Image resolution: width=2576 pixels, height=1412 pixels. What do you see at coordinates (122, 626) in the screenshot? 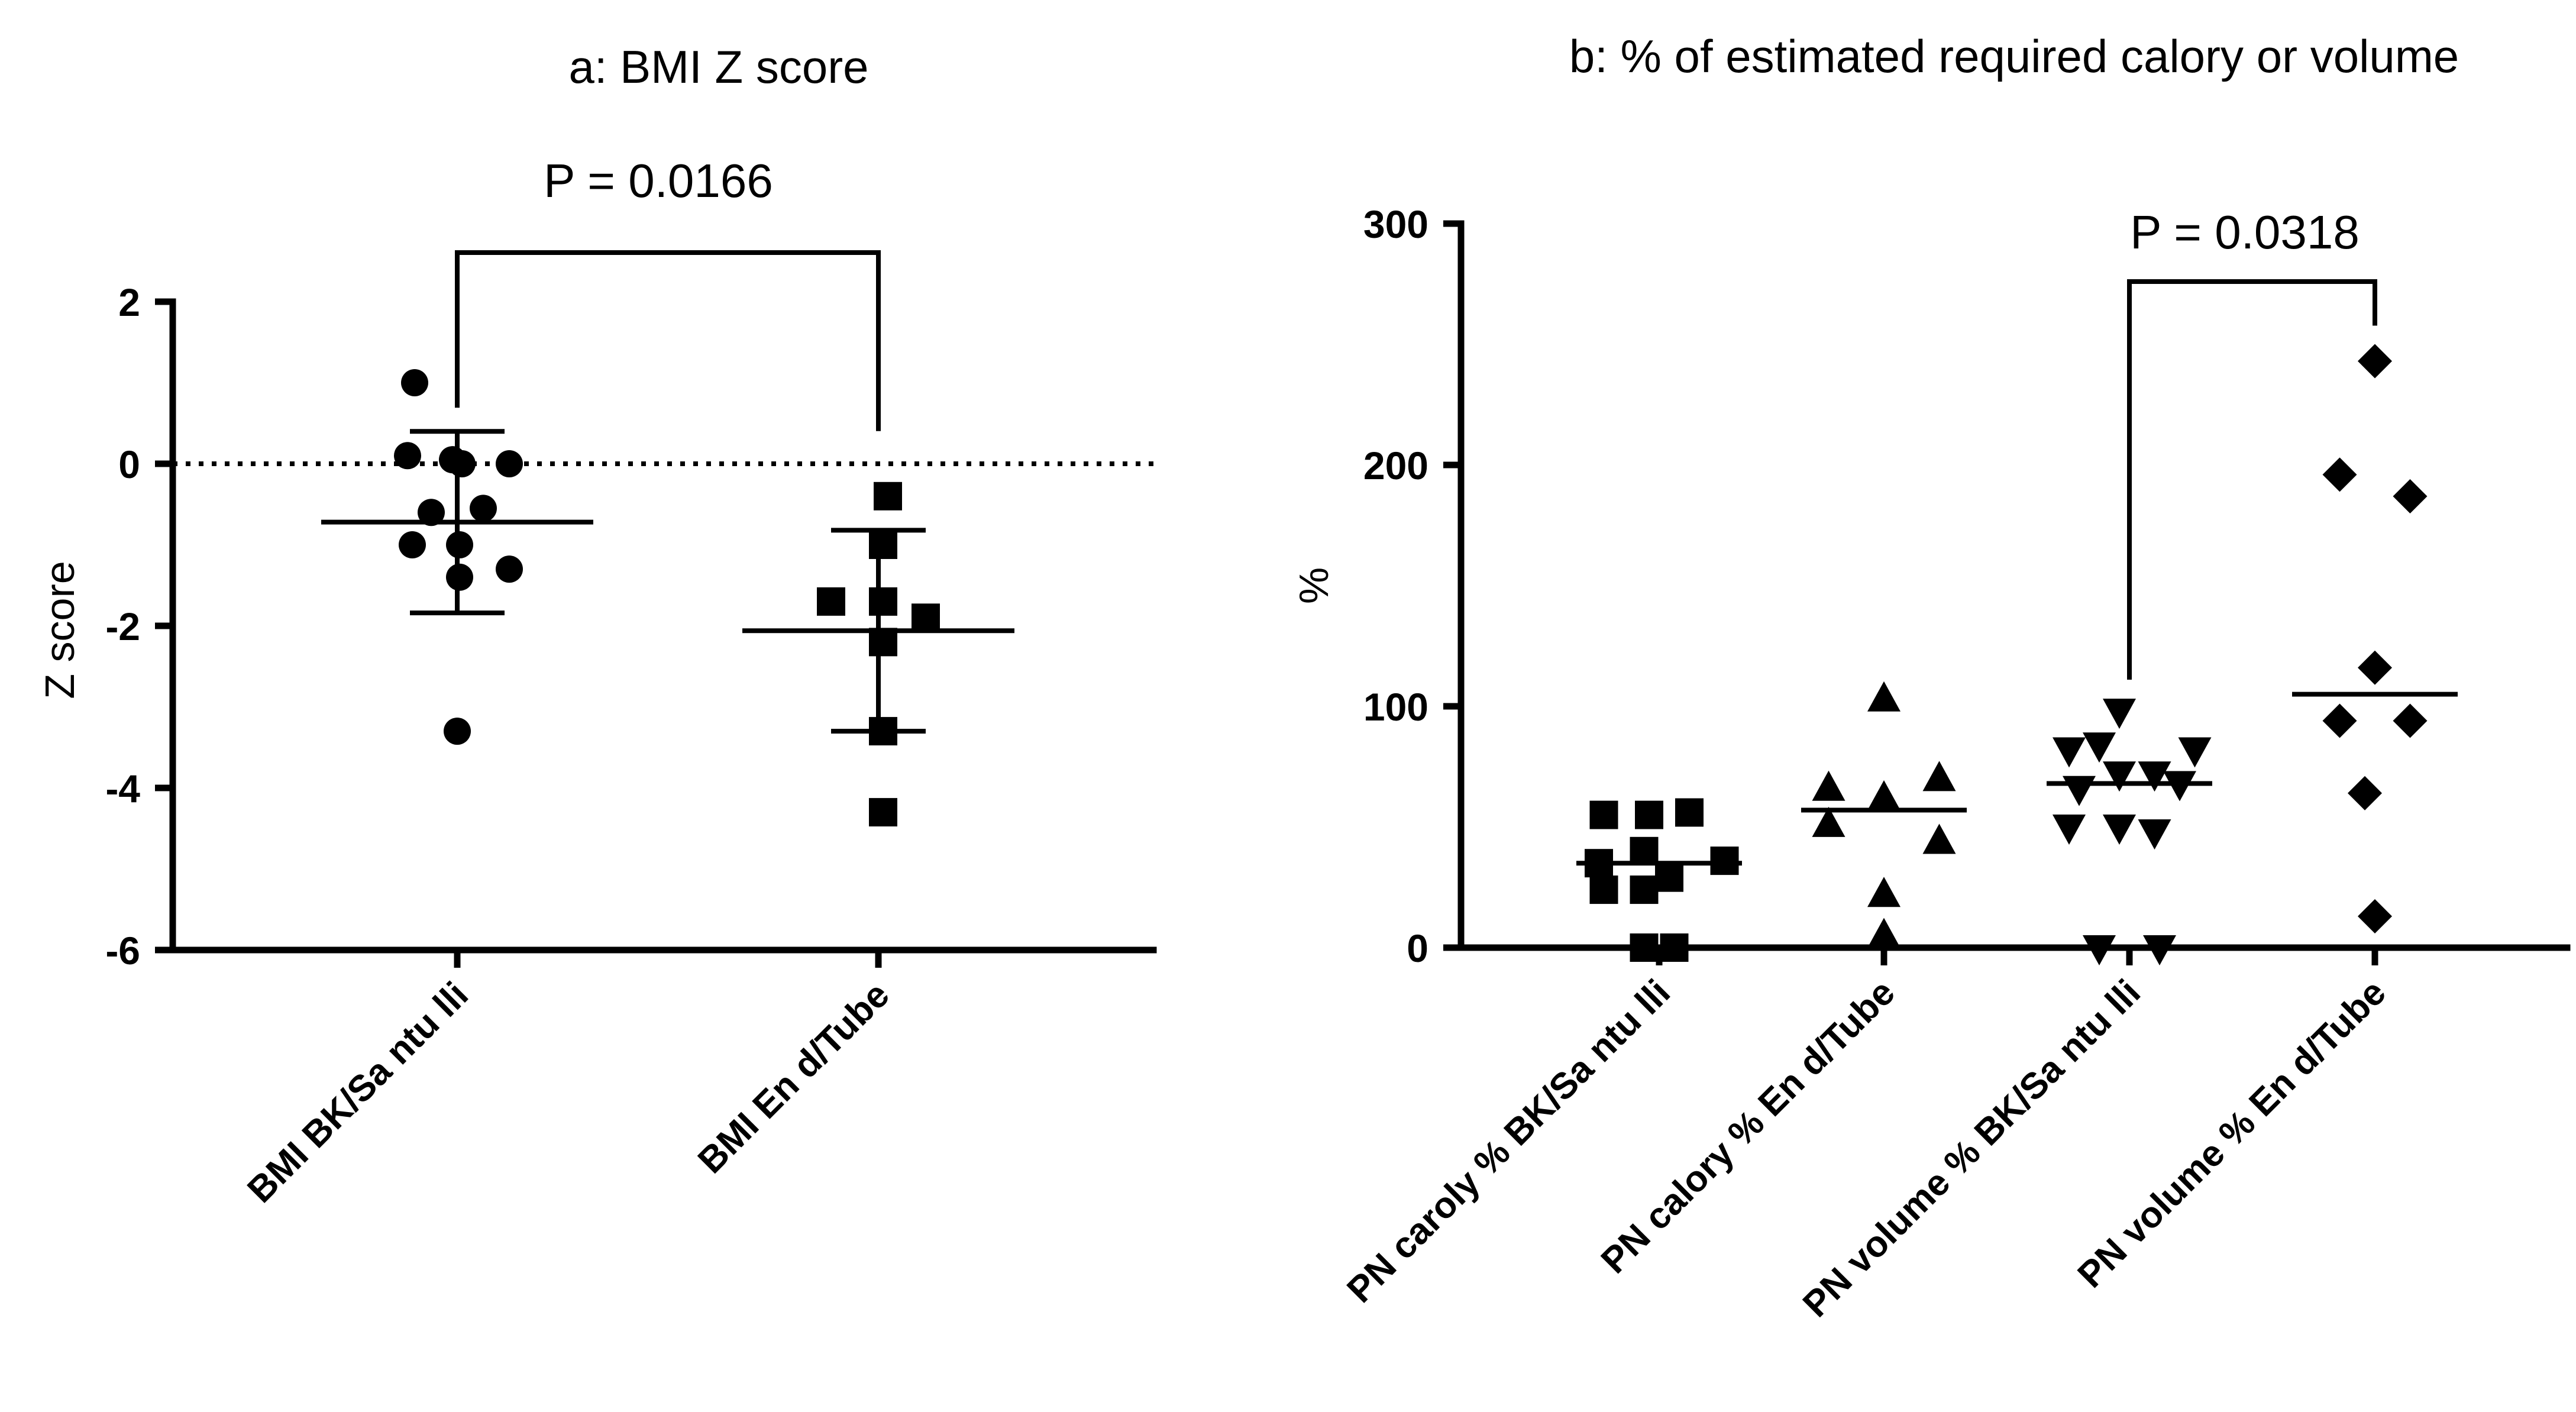
I see `panel-a-y-tick-label: -2` at bounding box center [122, 626].